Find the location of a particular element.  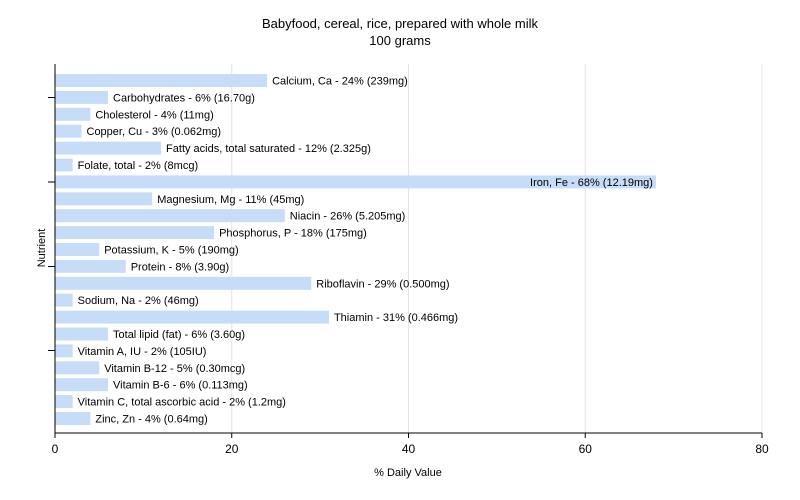

bar-label: Riboflavin - 29% (0.500mg) is located at coordinates (382, 284).